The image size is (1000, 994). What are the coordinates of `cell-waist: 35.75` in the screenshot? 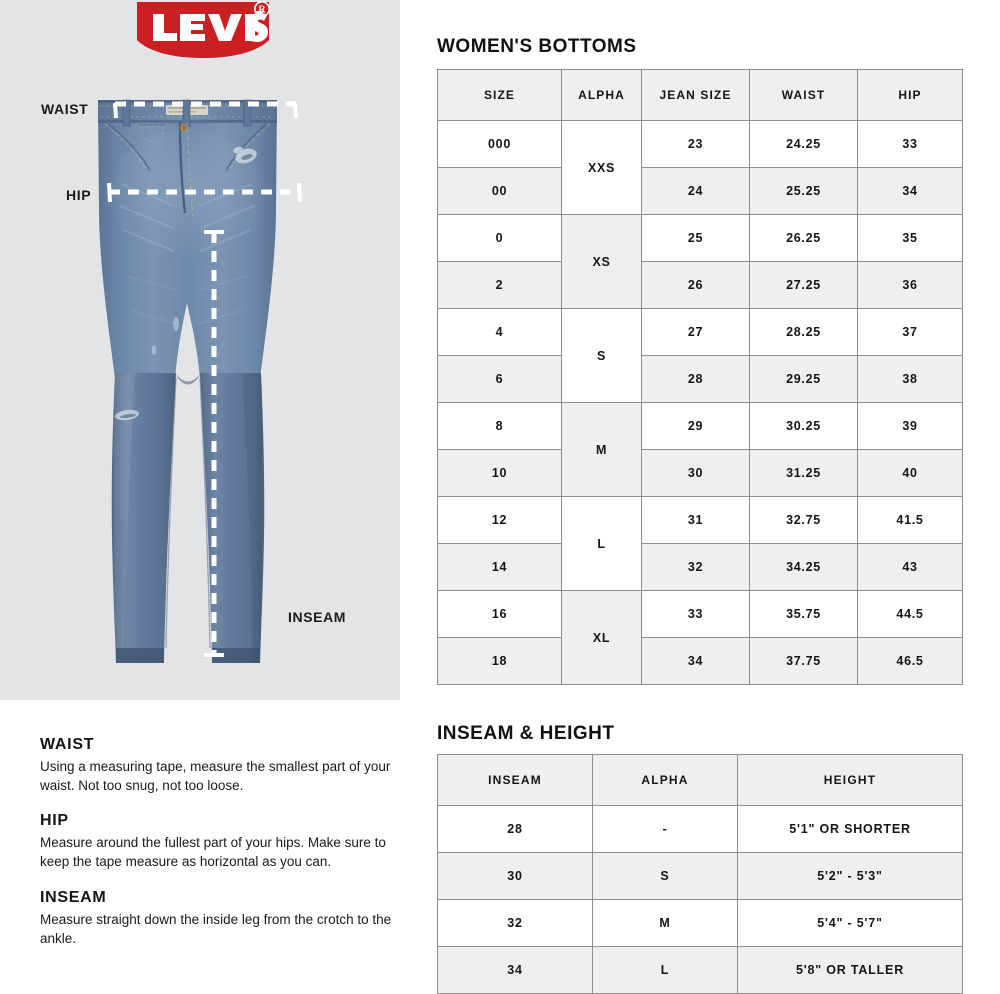 It's located at (803, 614).